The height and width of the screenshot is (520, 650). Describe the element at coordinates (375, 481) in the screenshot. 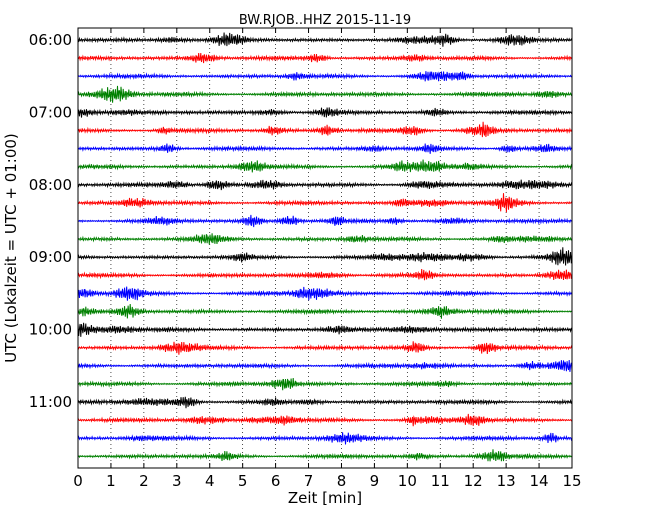

I see `x-tick-label: 9` at that location.